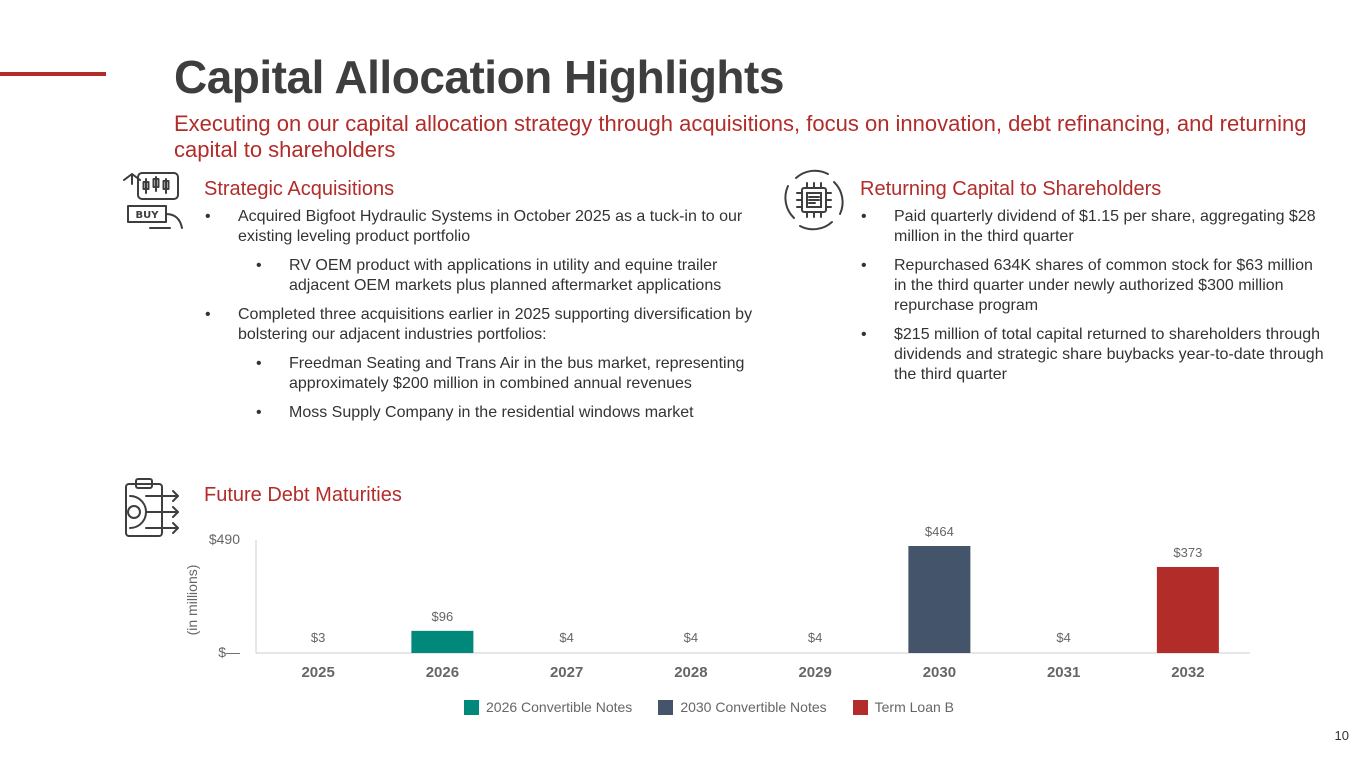 The image size is (1365, 768). Describe the element at coordinates (318, 637) in the screenshot. I see `data-label-2025: $3` at that location.